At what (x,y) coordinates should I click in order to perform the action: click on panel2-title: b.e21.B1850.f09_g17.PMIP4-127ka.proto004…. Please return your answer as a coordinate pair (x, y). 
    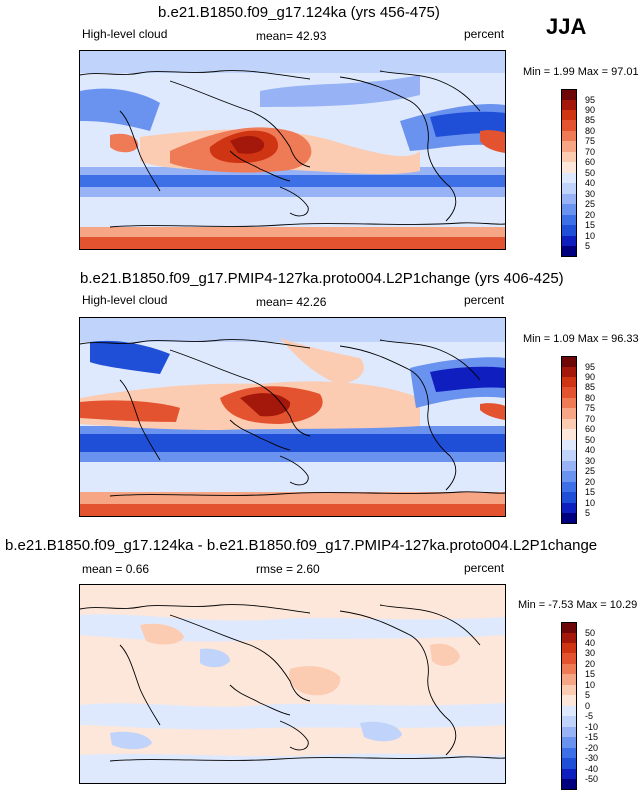
    Looking at the image, I should click on (322, 278).